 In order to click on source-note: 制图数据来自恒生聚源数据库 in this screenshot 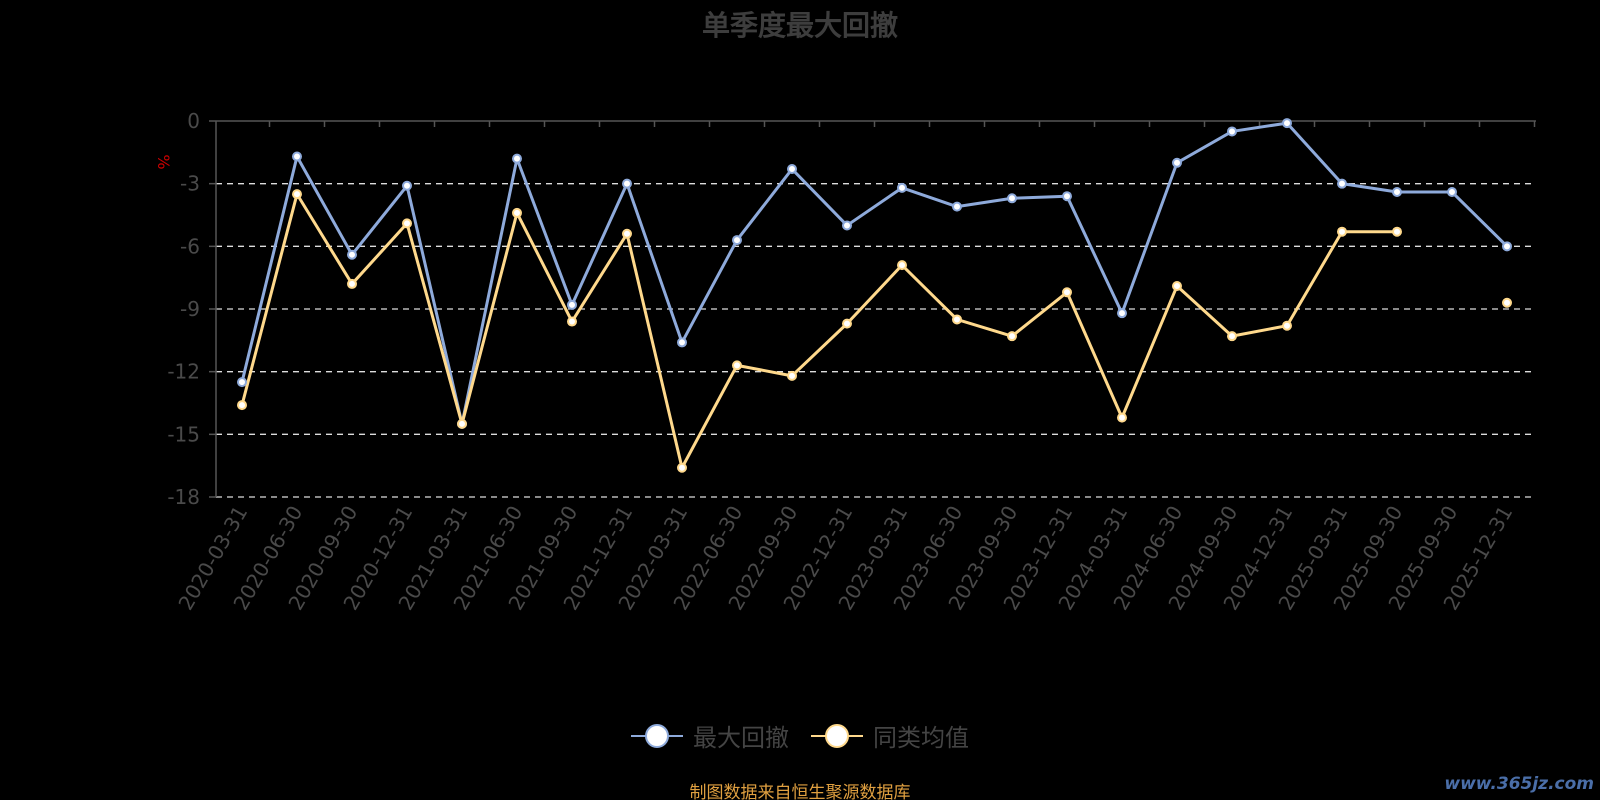, I will do `click(800, 791)`.